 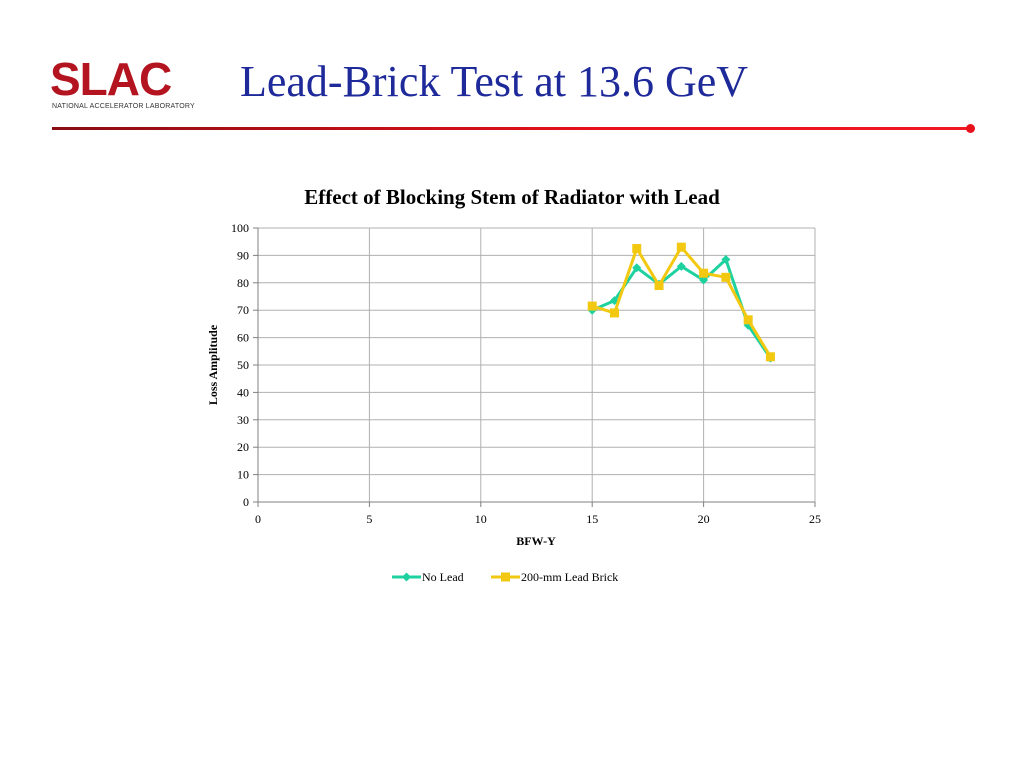 I want to click on y-tick-label: 100, so click(x=240, y=228).